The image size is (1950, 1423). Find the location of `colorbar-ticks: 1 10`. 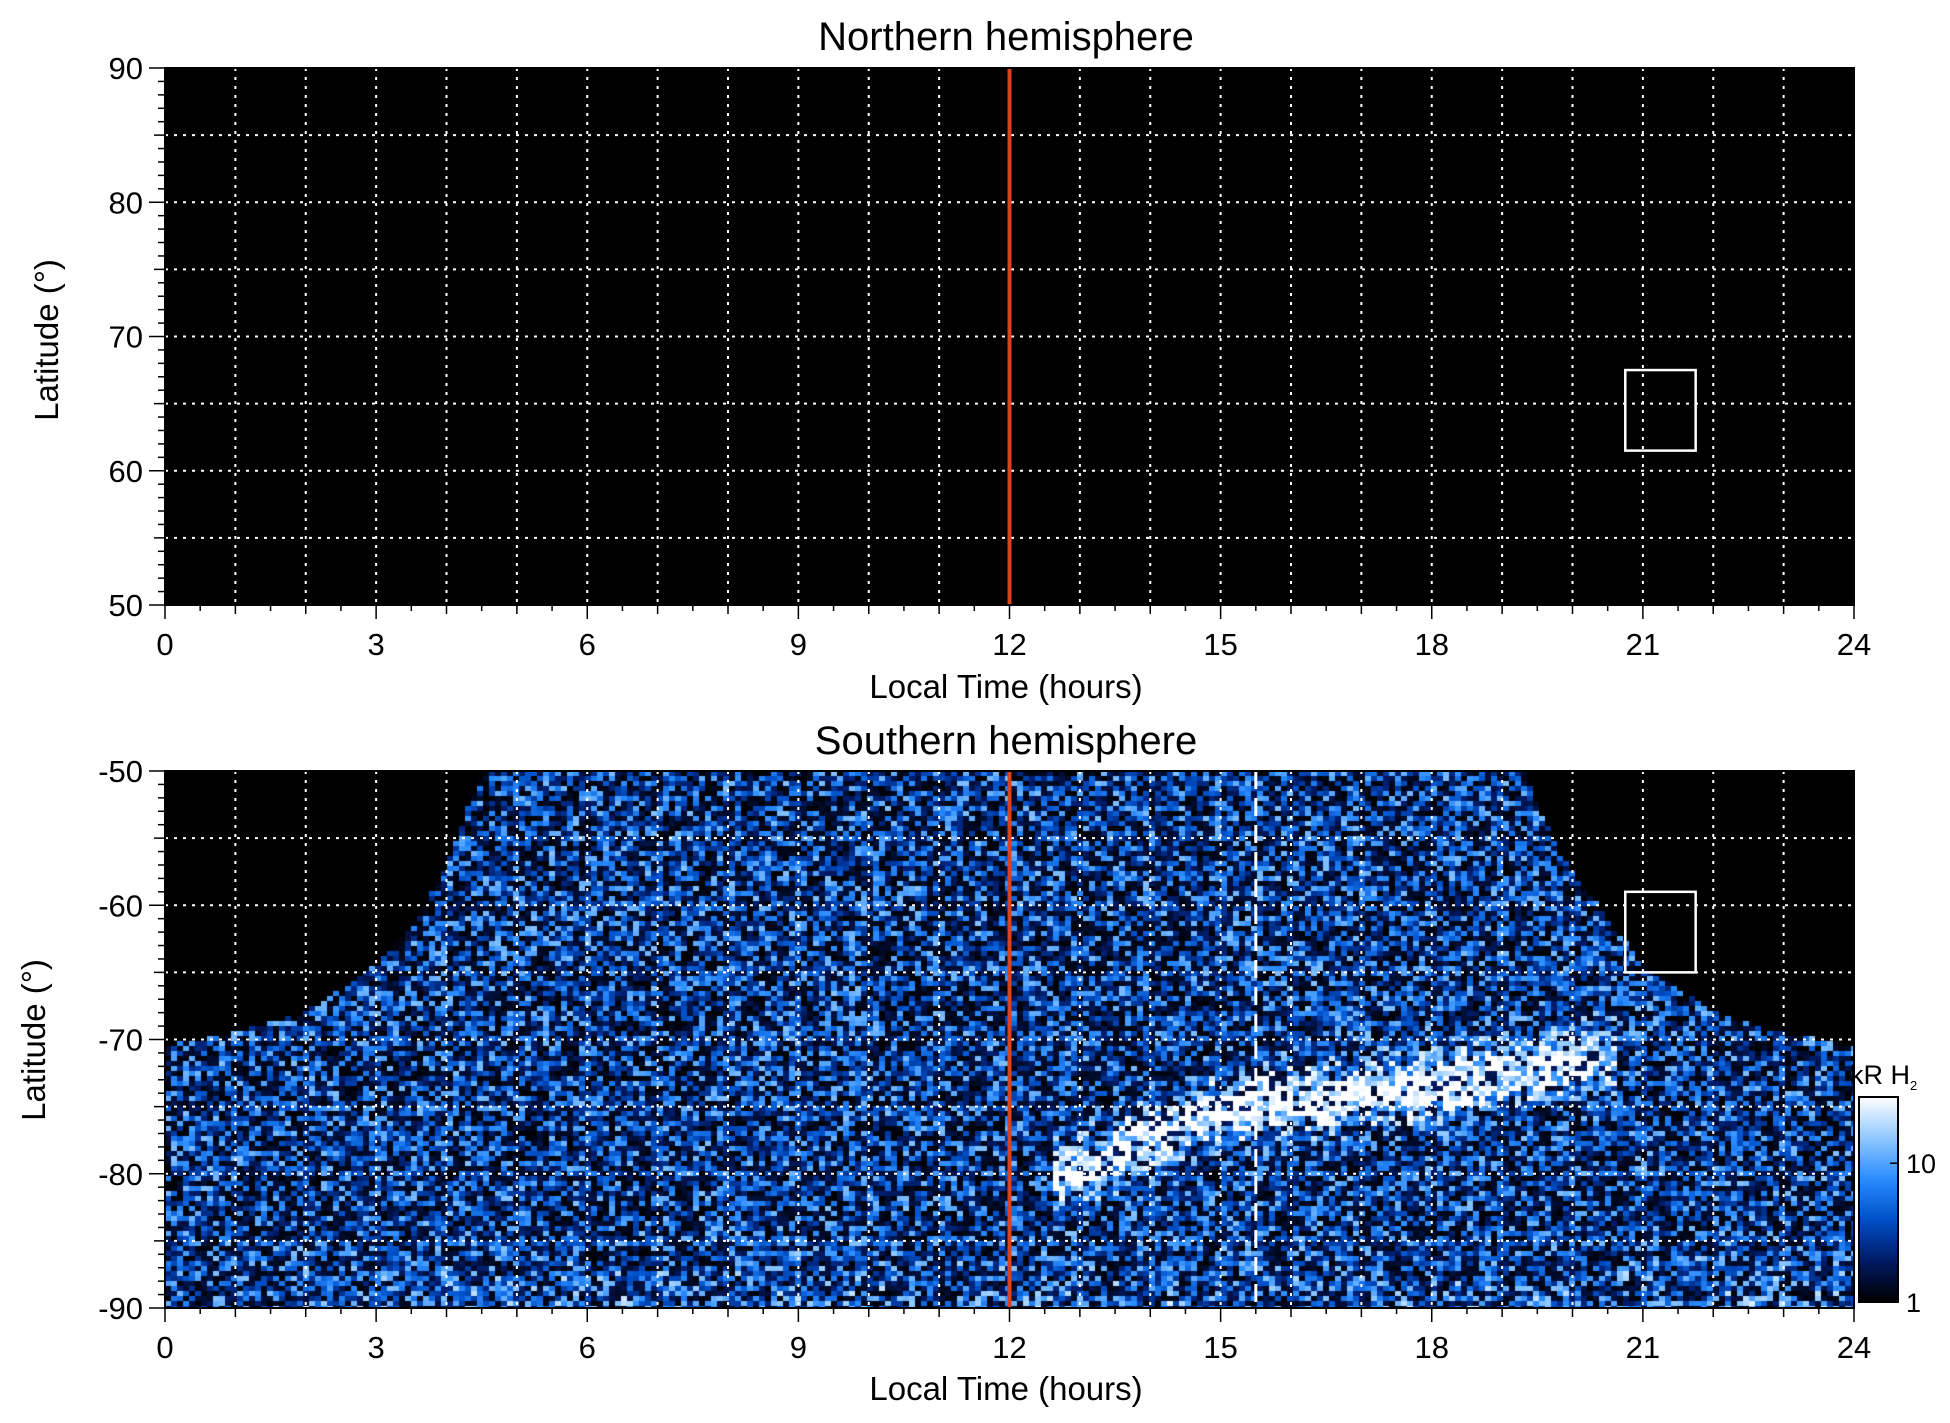

colorbar-ticks: 1 10 is located at coordinates (1913, 1233).